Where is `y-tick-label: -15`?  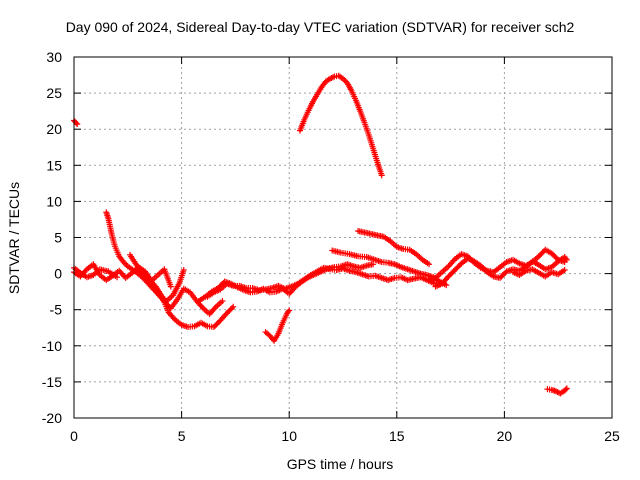 y-tick-label: -15 is located at coordinates (52, 382).